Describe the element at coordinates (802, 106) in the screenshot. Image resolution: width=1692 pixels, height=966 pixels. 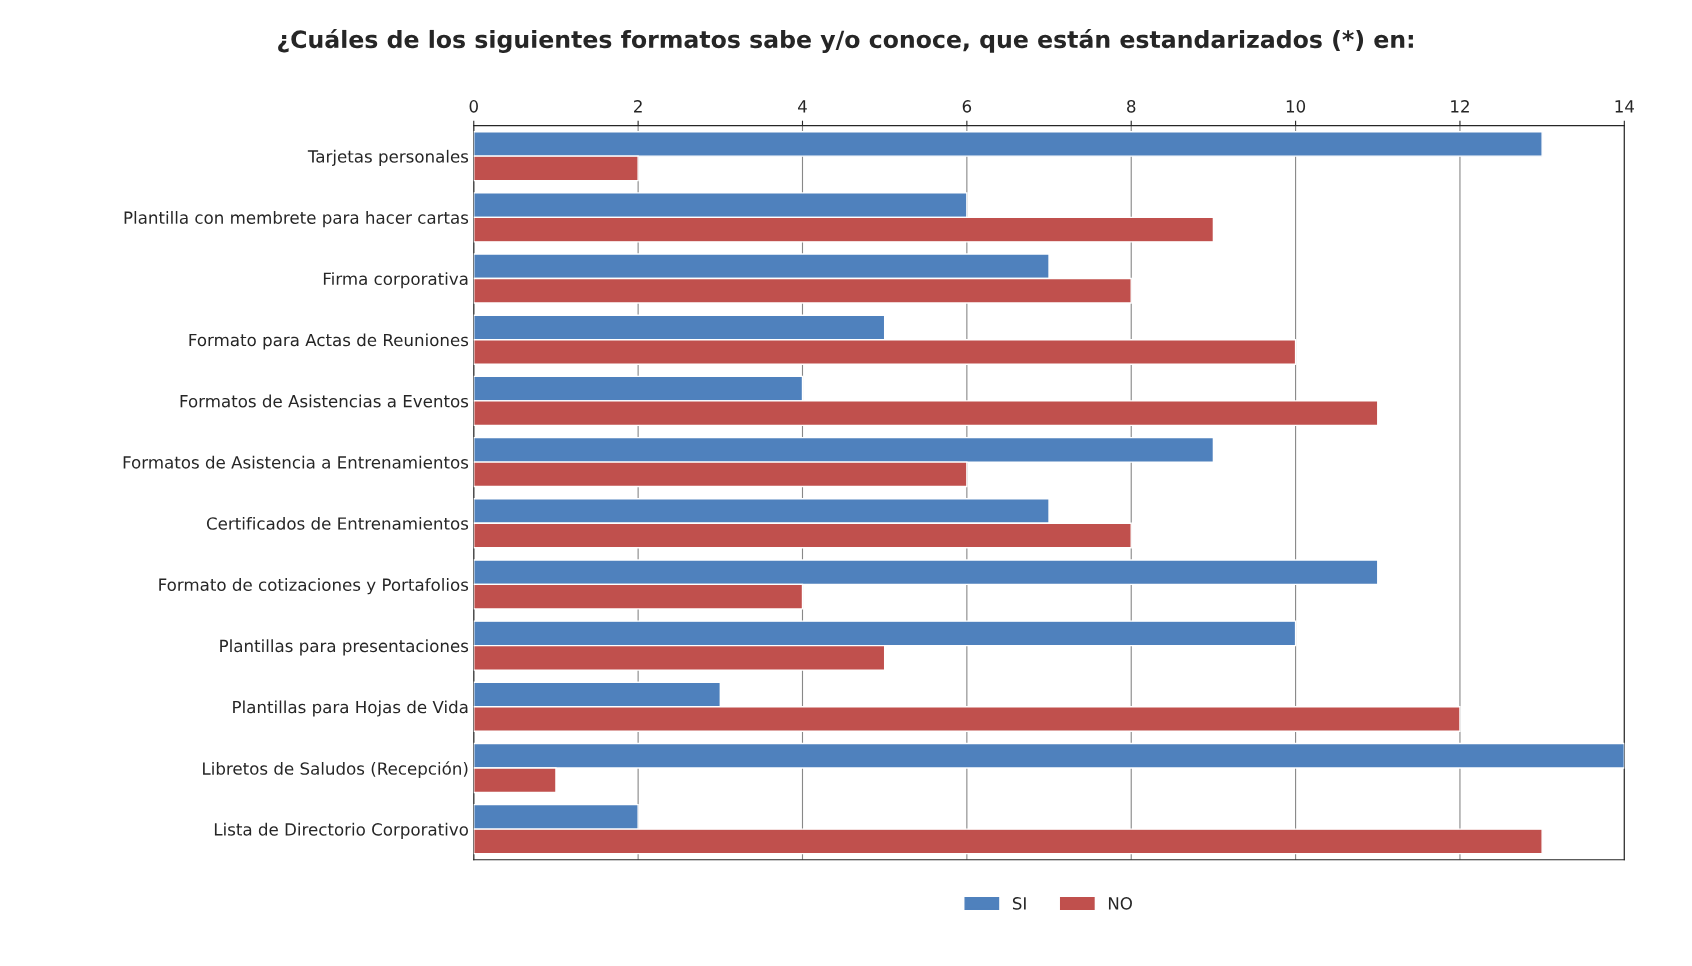
I see `x-tick-label: 4` at that location.